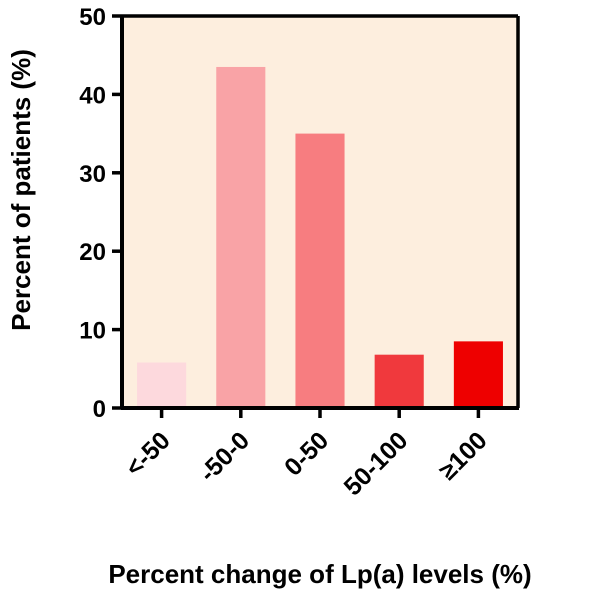 The width and height of the screenshot is (591, 595). I want to click on x-tick-label: <-50, so click(148, 454).